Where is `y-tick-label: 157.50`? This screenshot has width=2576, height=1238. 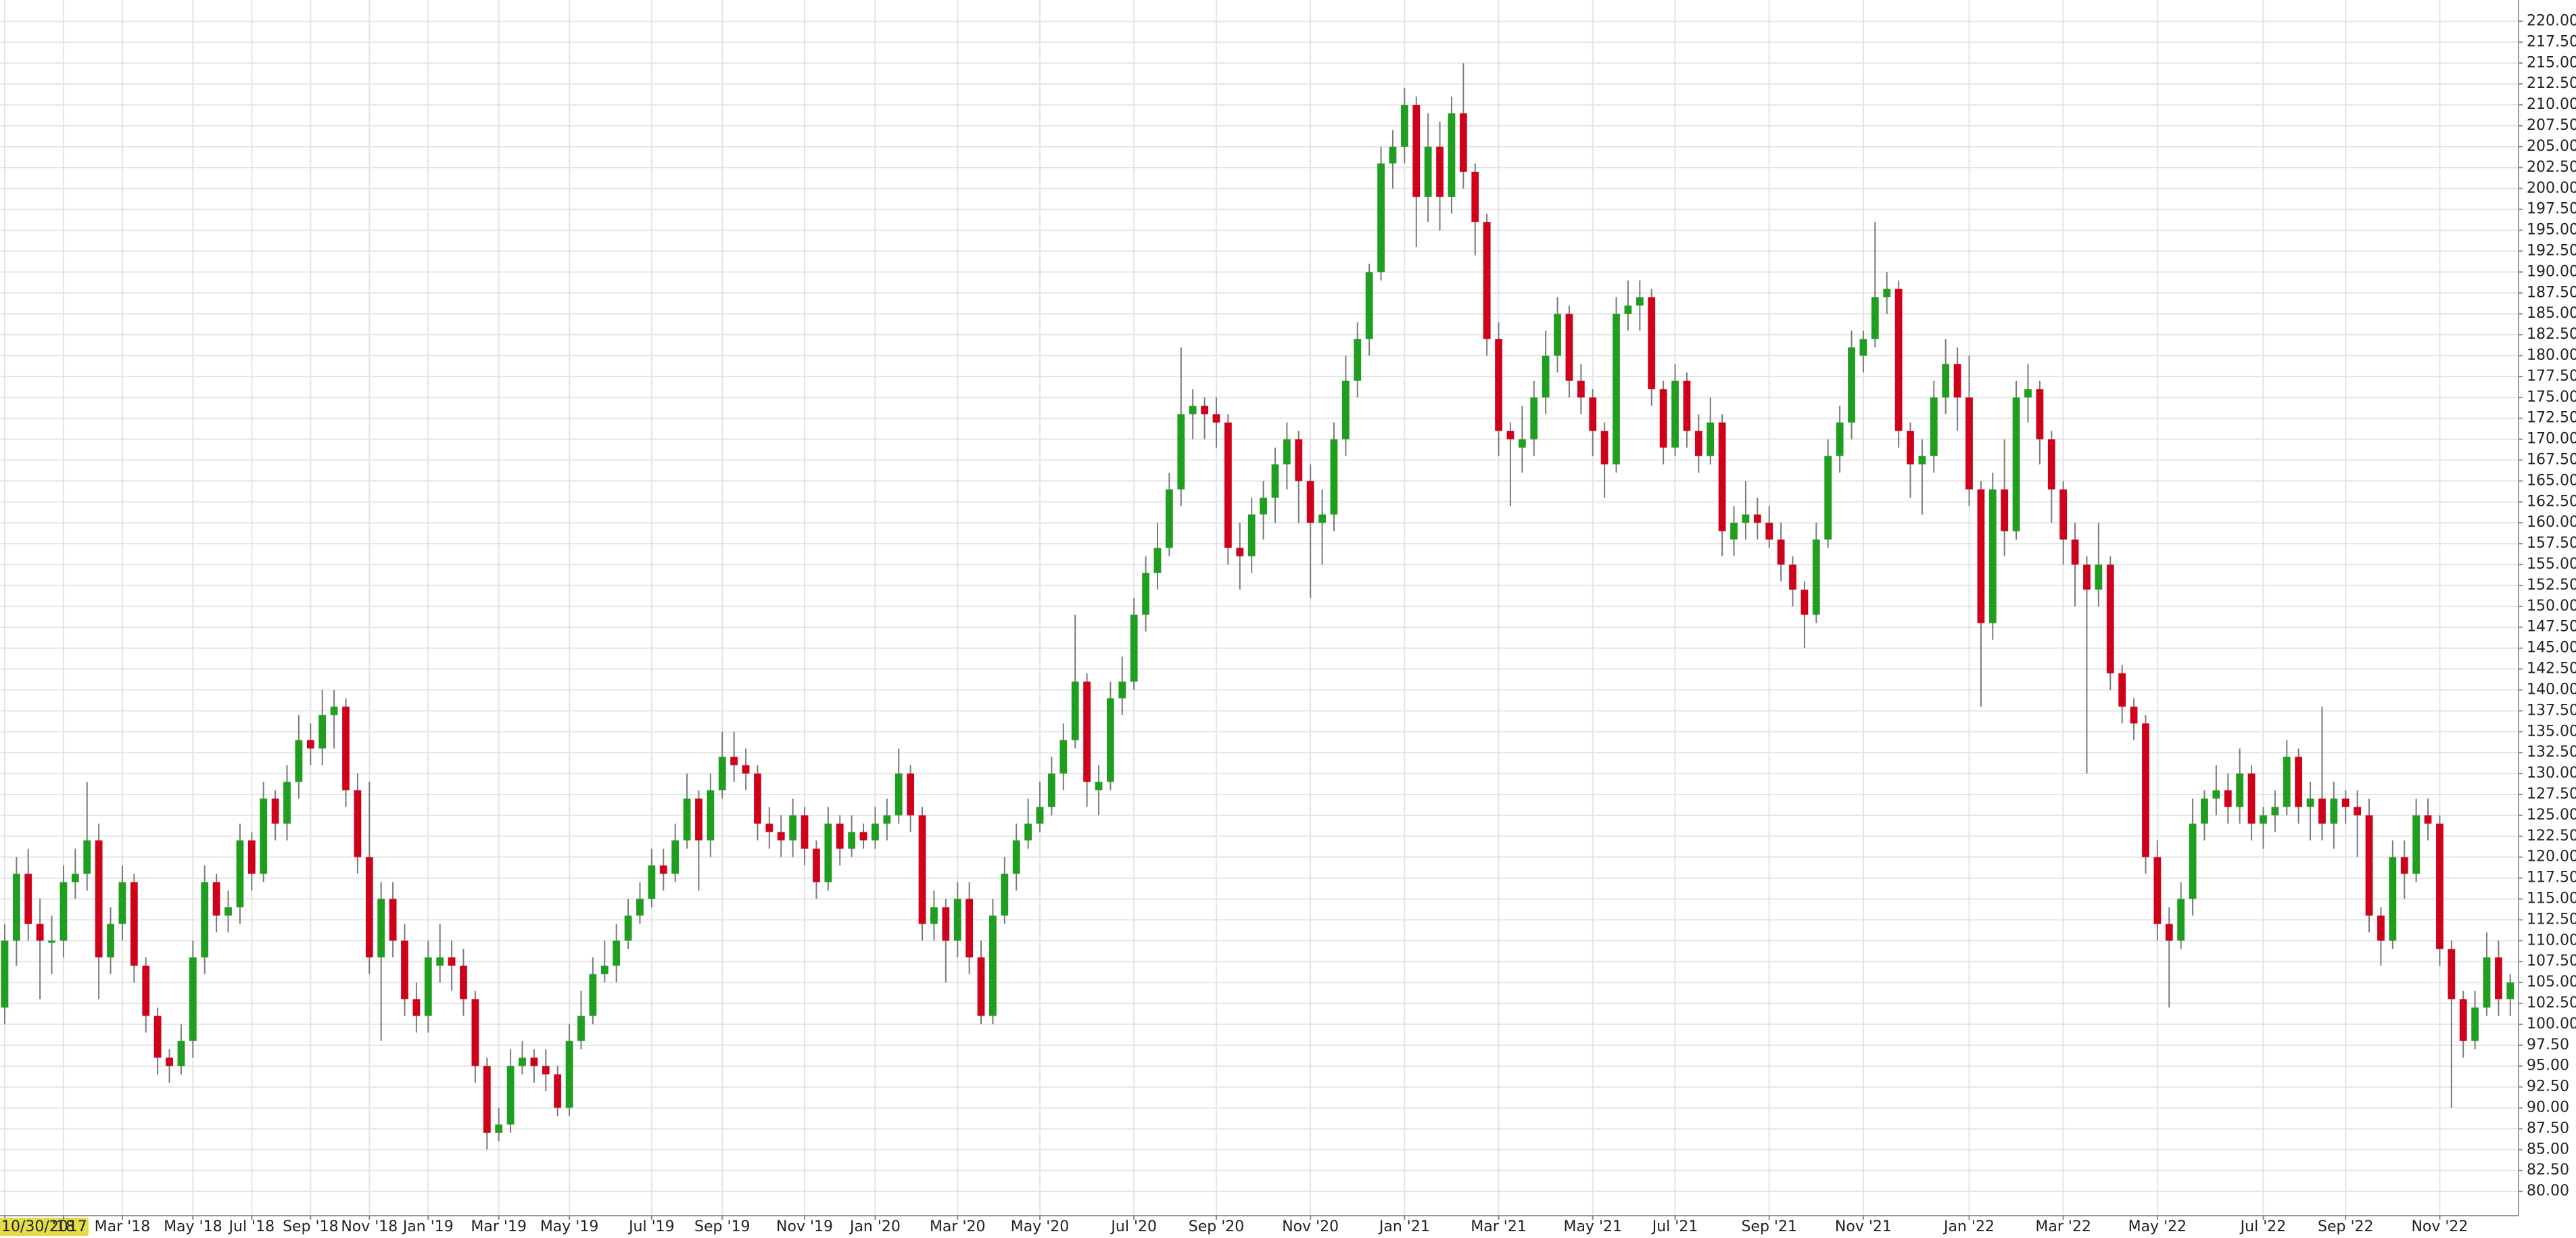
y-tick-label: 157.50 is located at coordinates (2551, 543).